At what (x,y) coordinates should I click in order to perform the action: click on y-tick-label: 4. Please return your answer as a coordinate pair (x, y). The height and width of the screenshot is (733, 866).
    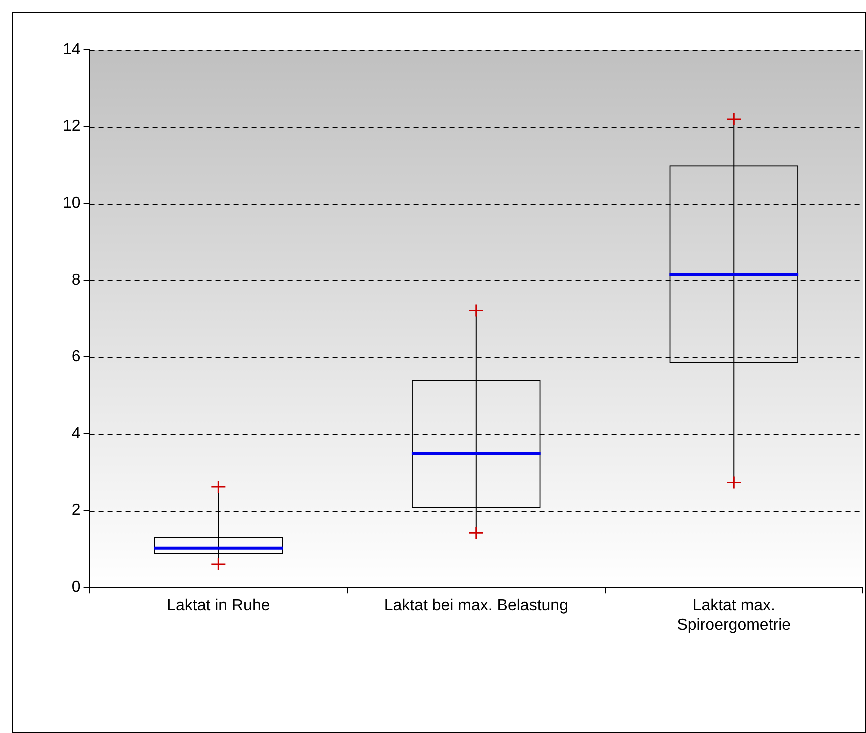
    Looking at the image, I should click on (76, 433).